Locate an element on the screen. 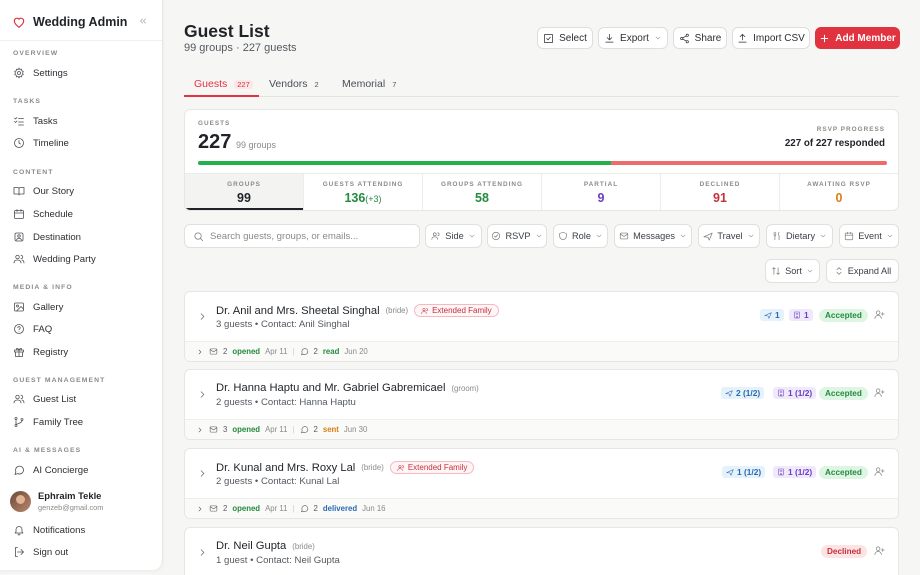 The width and height of the screenshot is (920, 575). sidebar-item-label: Tasks is located at coordinates (45, 121).